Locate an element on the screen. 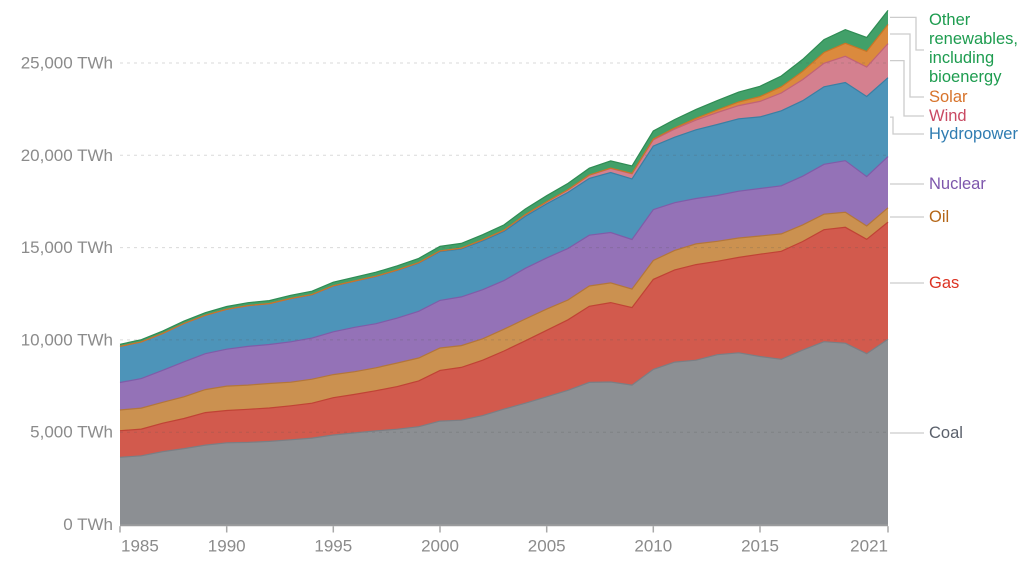 This screenshot has width=1024, height=571. y-axis-label-15000: 15,000 TWh is located at coordinates (67, 247).